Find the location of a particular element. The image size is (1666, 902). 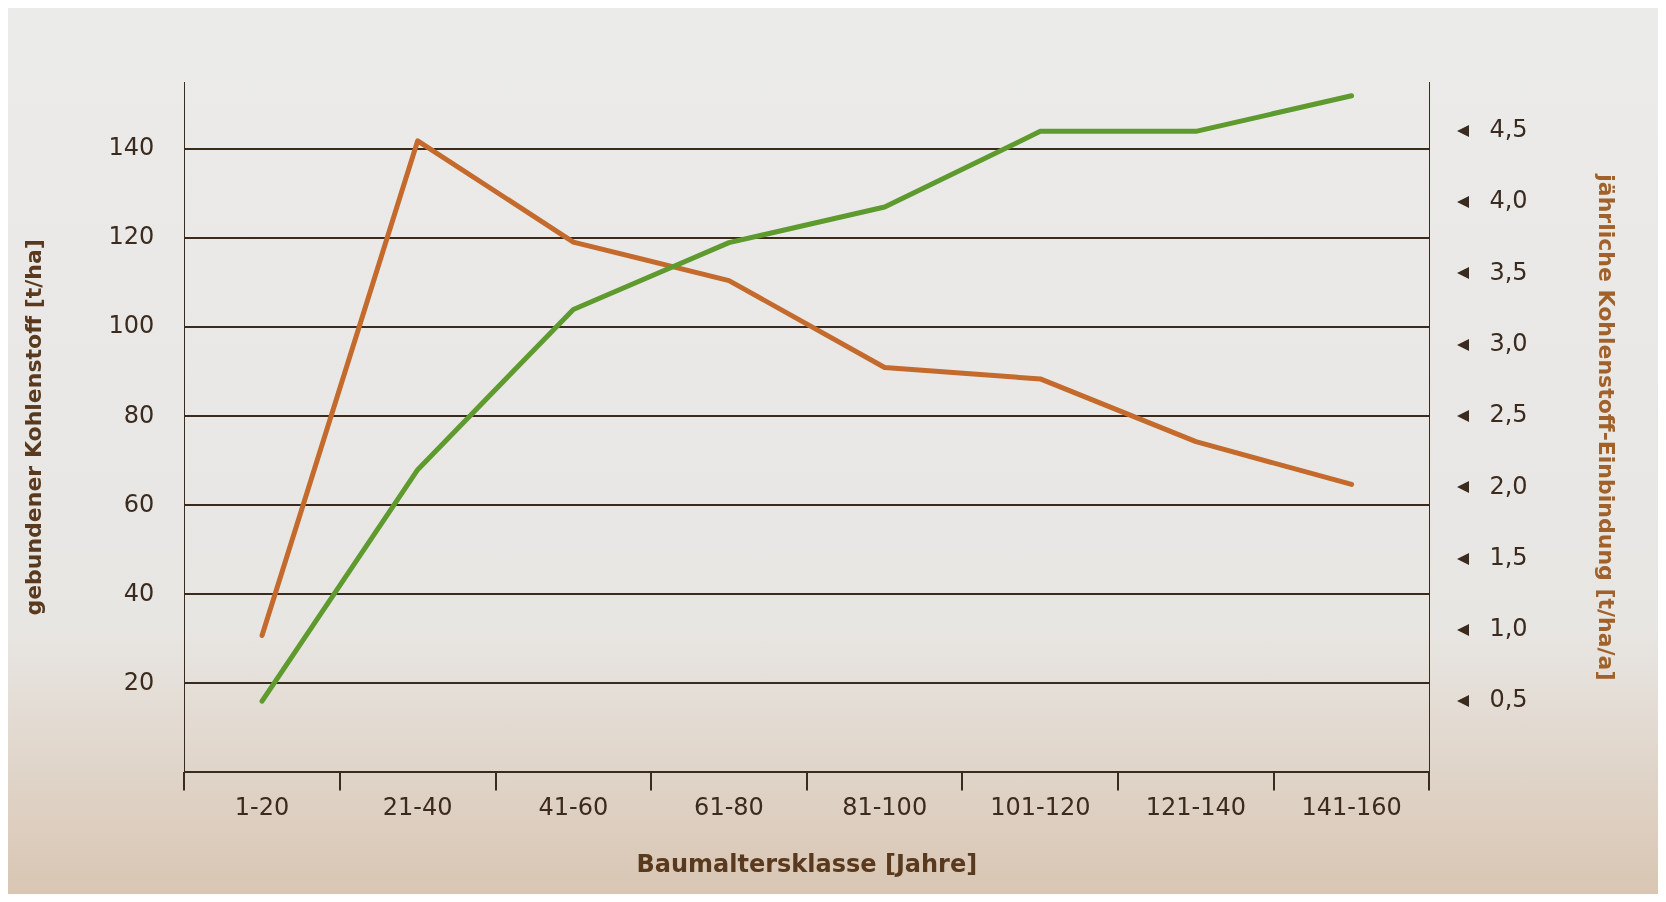

x-tick-label: 141-160 is located at coordinates (1351, 807).